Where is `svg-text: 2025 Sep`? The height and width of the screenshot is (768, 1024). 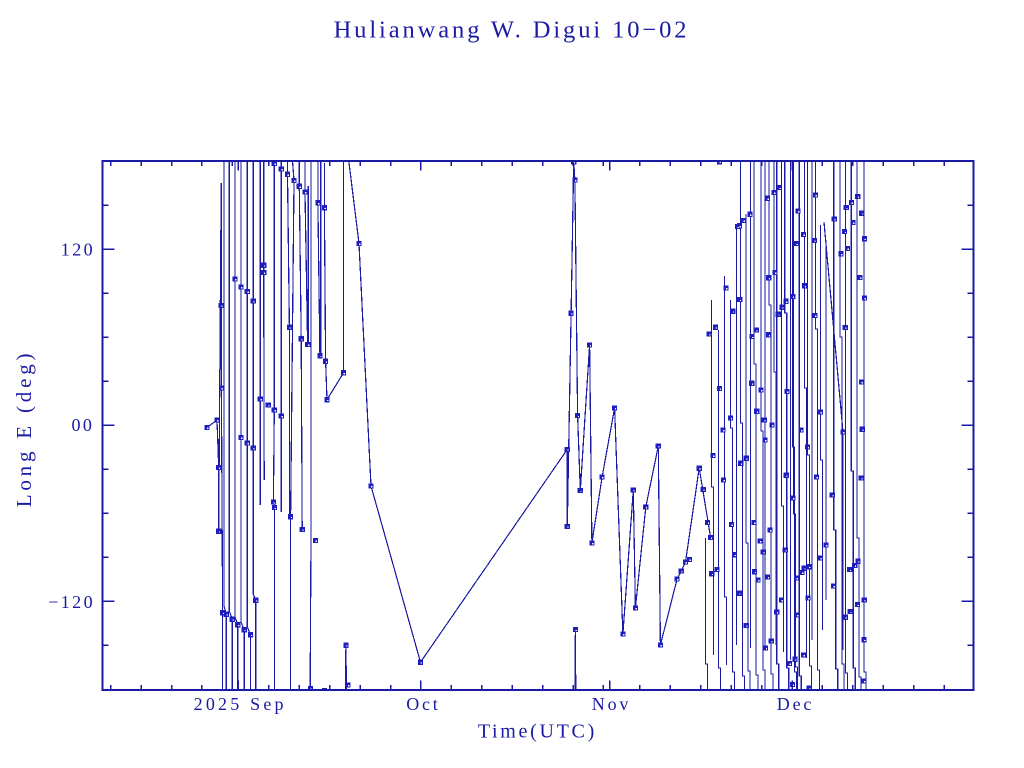 svg-text: 2025 Sep is located at coordinates (240, 704).